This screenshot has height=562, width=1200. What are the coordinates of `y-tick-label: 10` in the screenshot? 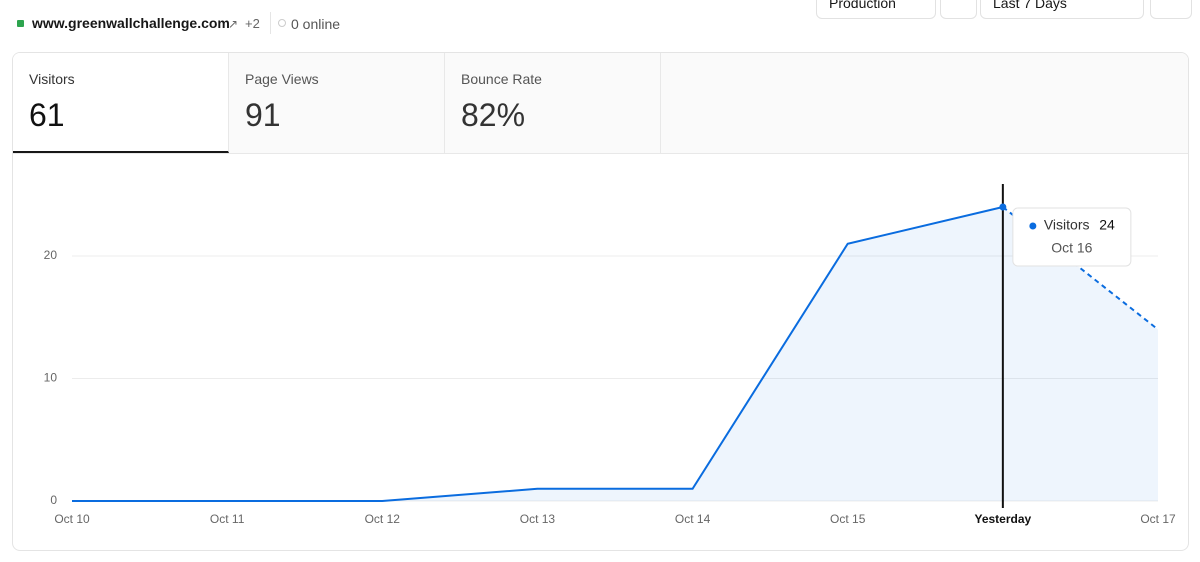 It's located at (51, 378).